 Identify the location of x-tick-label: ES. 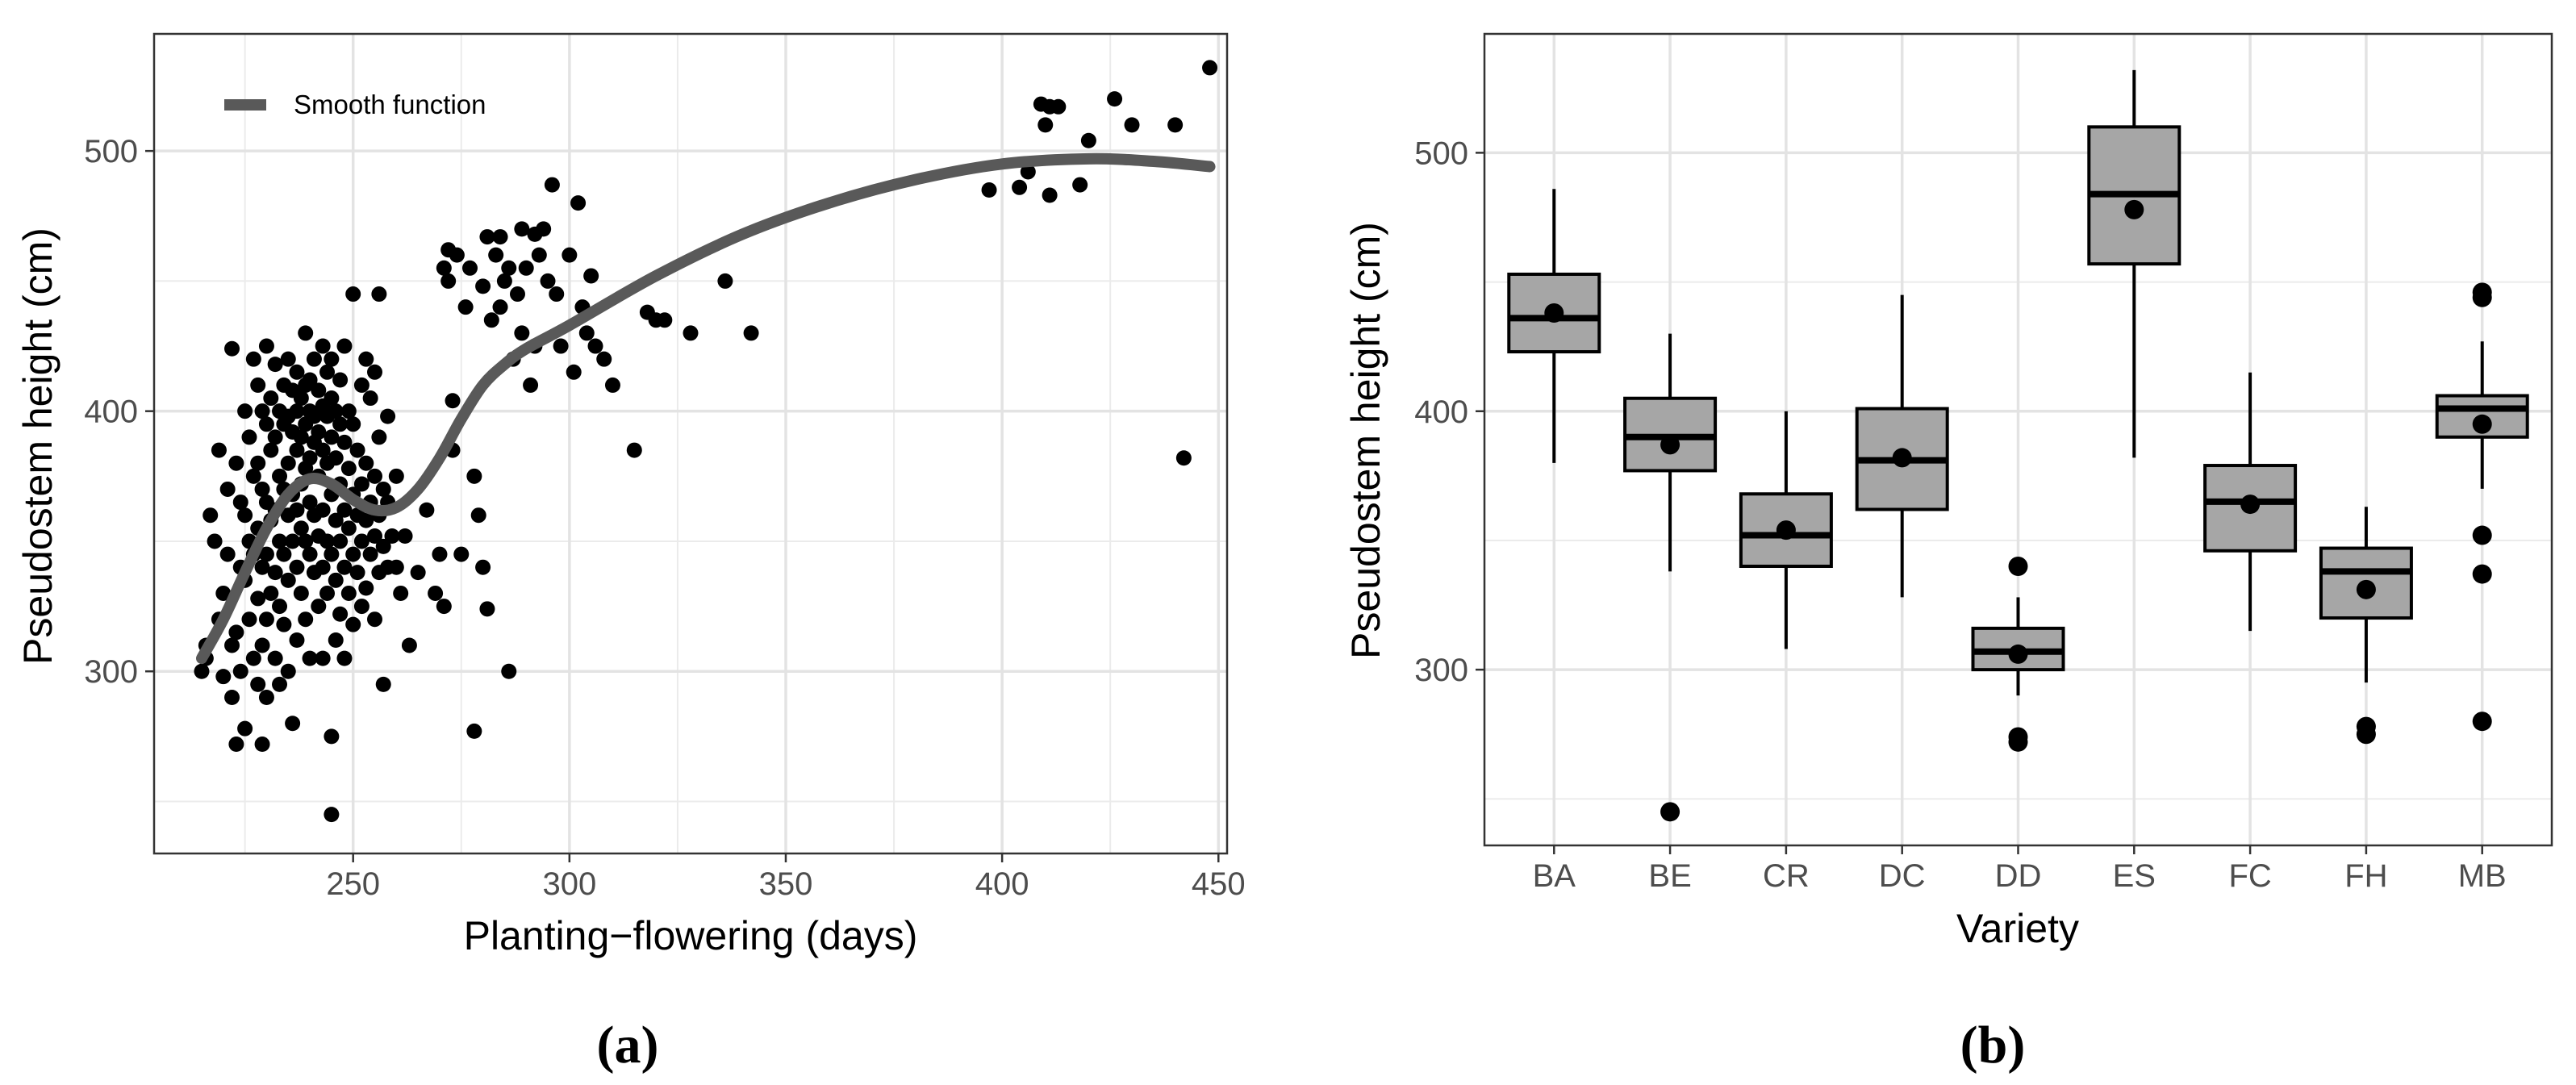
(2134, 876).